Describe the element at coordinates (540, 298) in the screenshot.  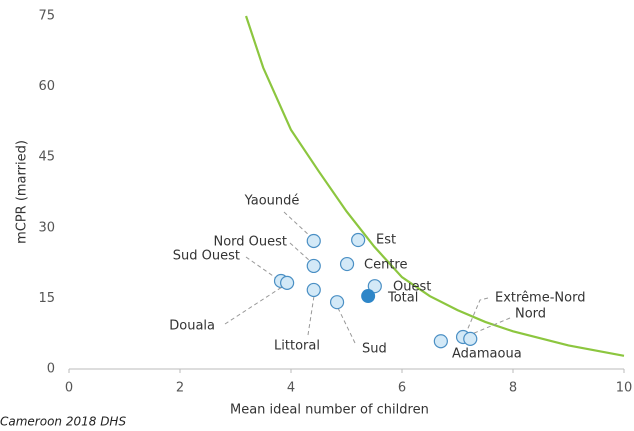
I see `point-label: Extrême-Nord` at that location.